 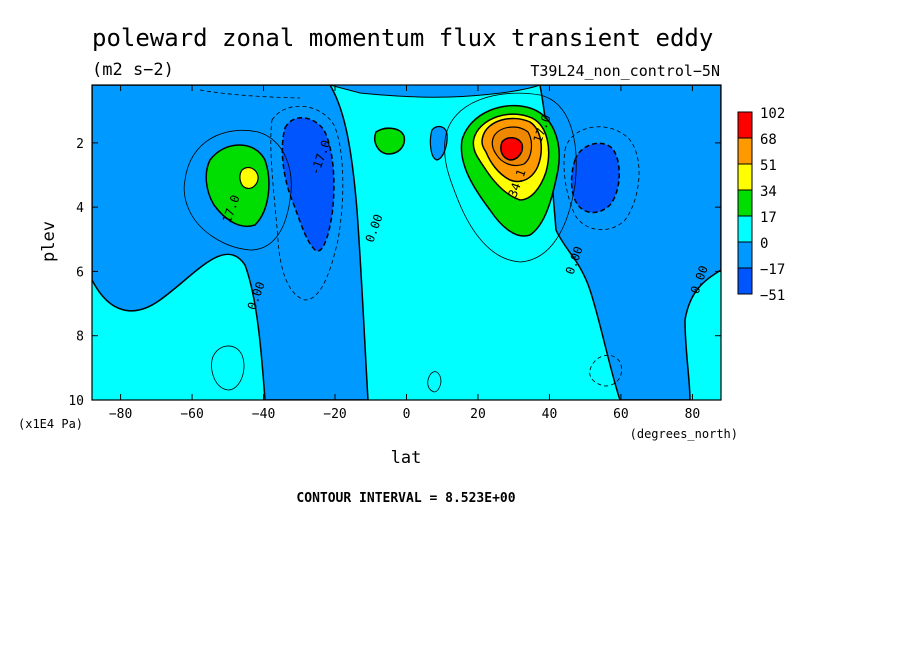 What do you see at coordinates (133, 70) in the screenshot?
I see `chart-units: (m2 s−2)` at bounding box center [133, 70].